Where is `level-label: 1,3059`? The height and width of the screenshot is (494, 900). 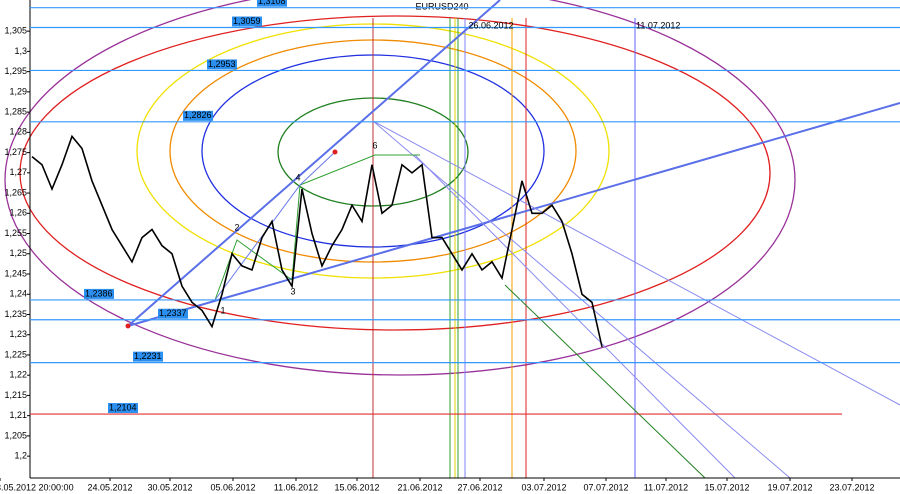 level-label: 1,3059 is located at coordinates (247, 21).